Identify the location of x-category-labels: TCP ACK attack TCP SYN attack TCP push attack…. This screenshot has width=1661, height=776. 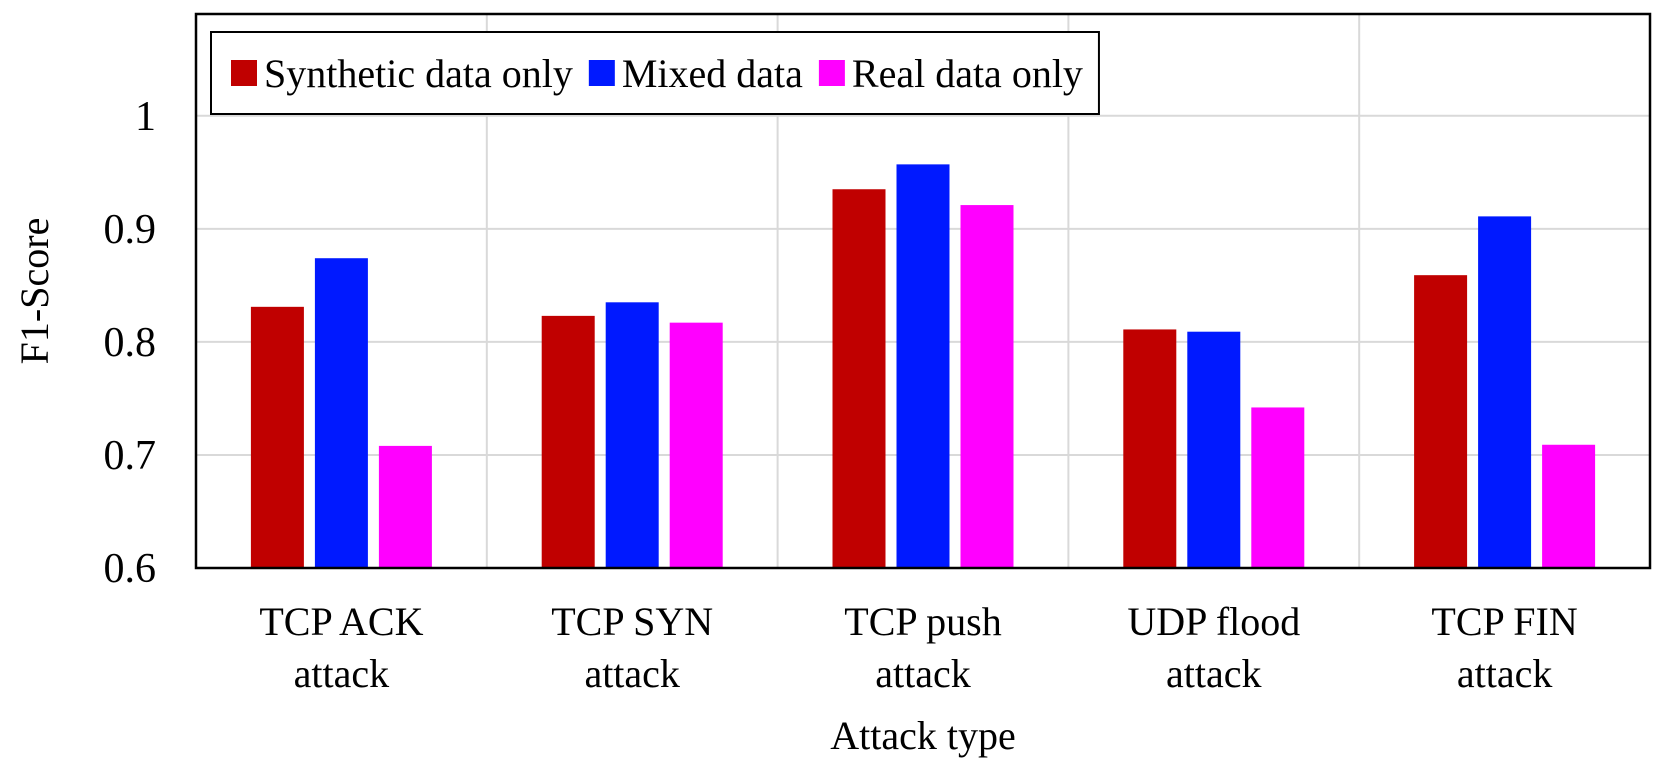
(918, 647).